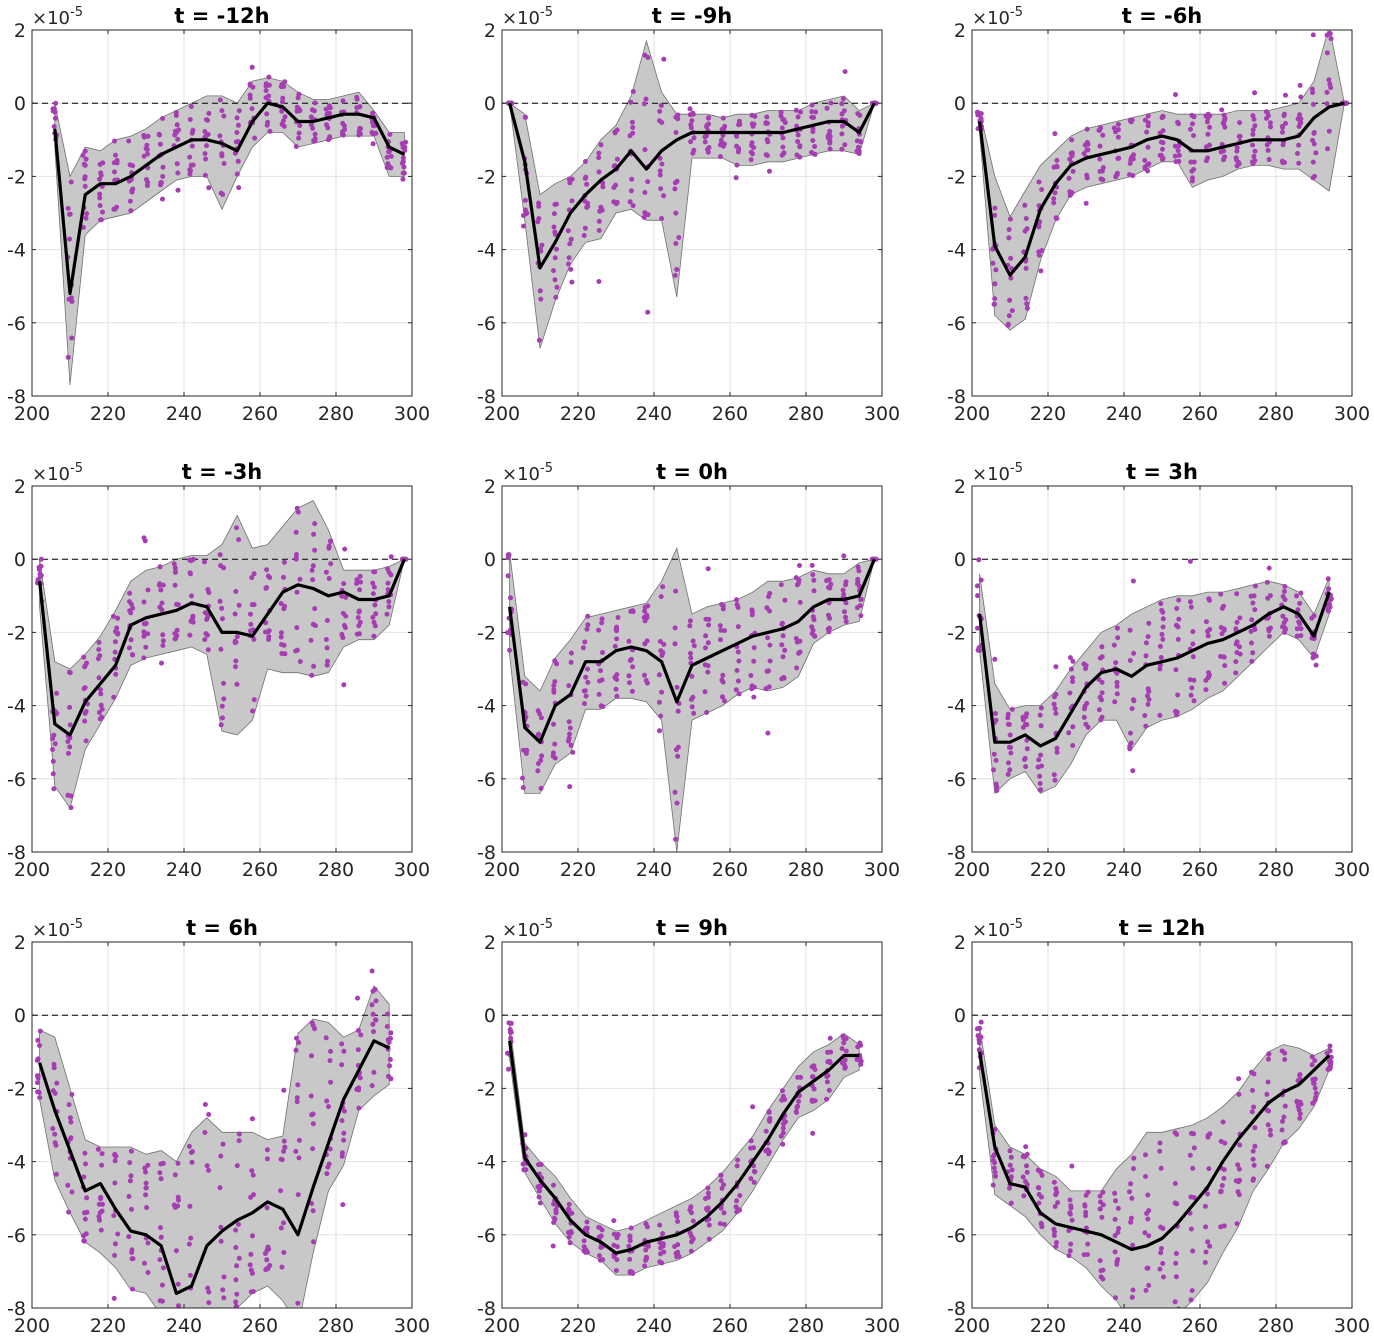 The width and height of the screenshot is (1374, 1340). What do you see at coordinates (692, 16) in the screenshot?
I see `panel-title: t = -9h` at bounding box center [692, 16].